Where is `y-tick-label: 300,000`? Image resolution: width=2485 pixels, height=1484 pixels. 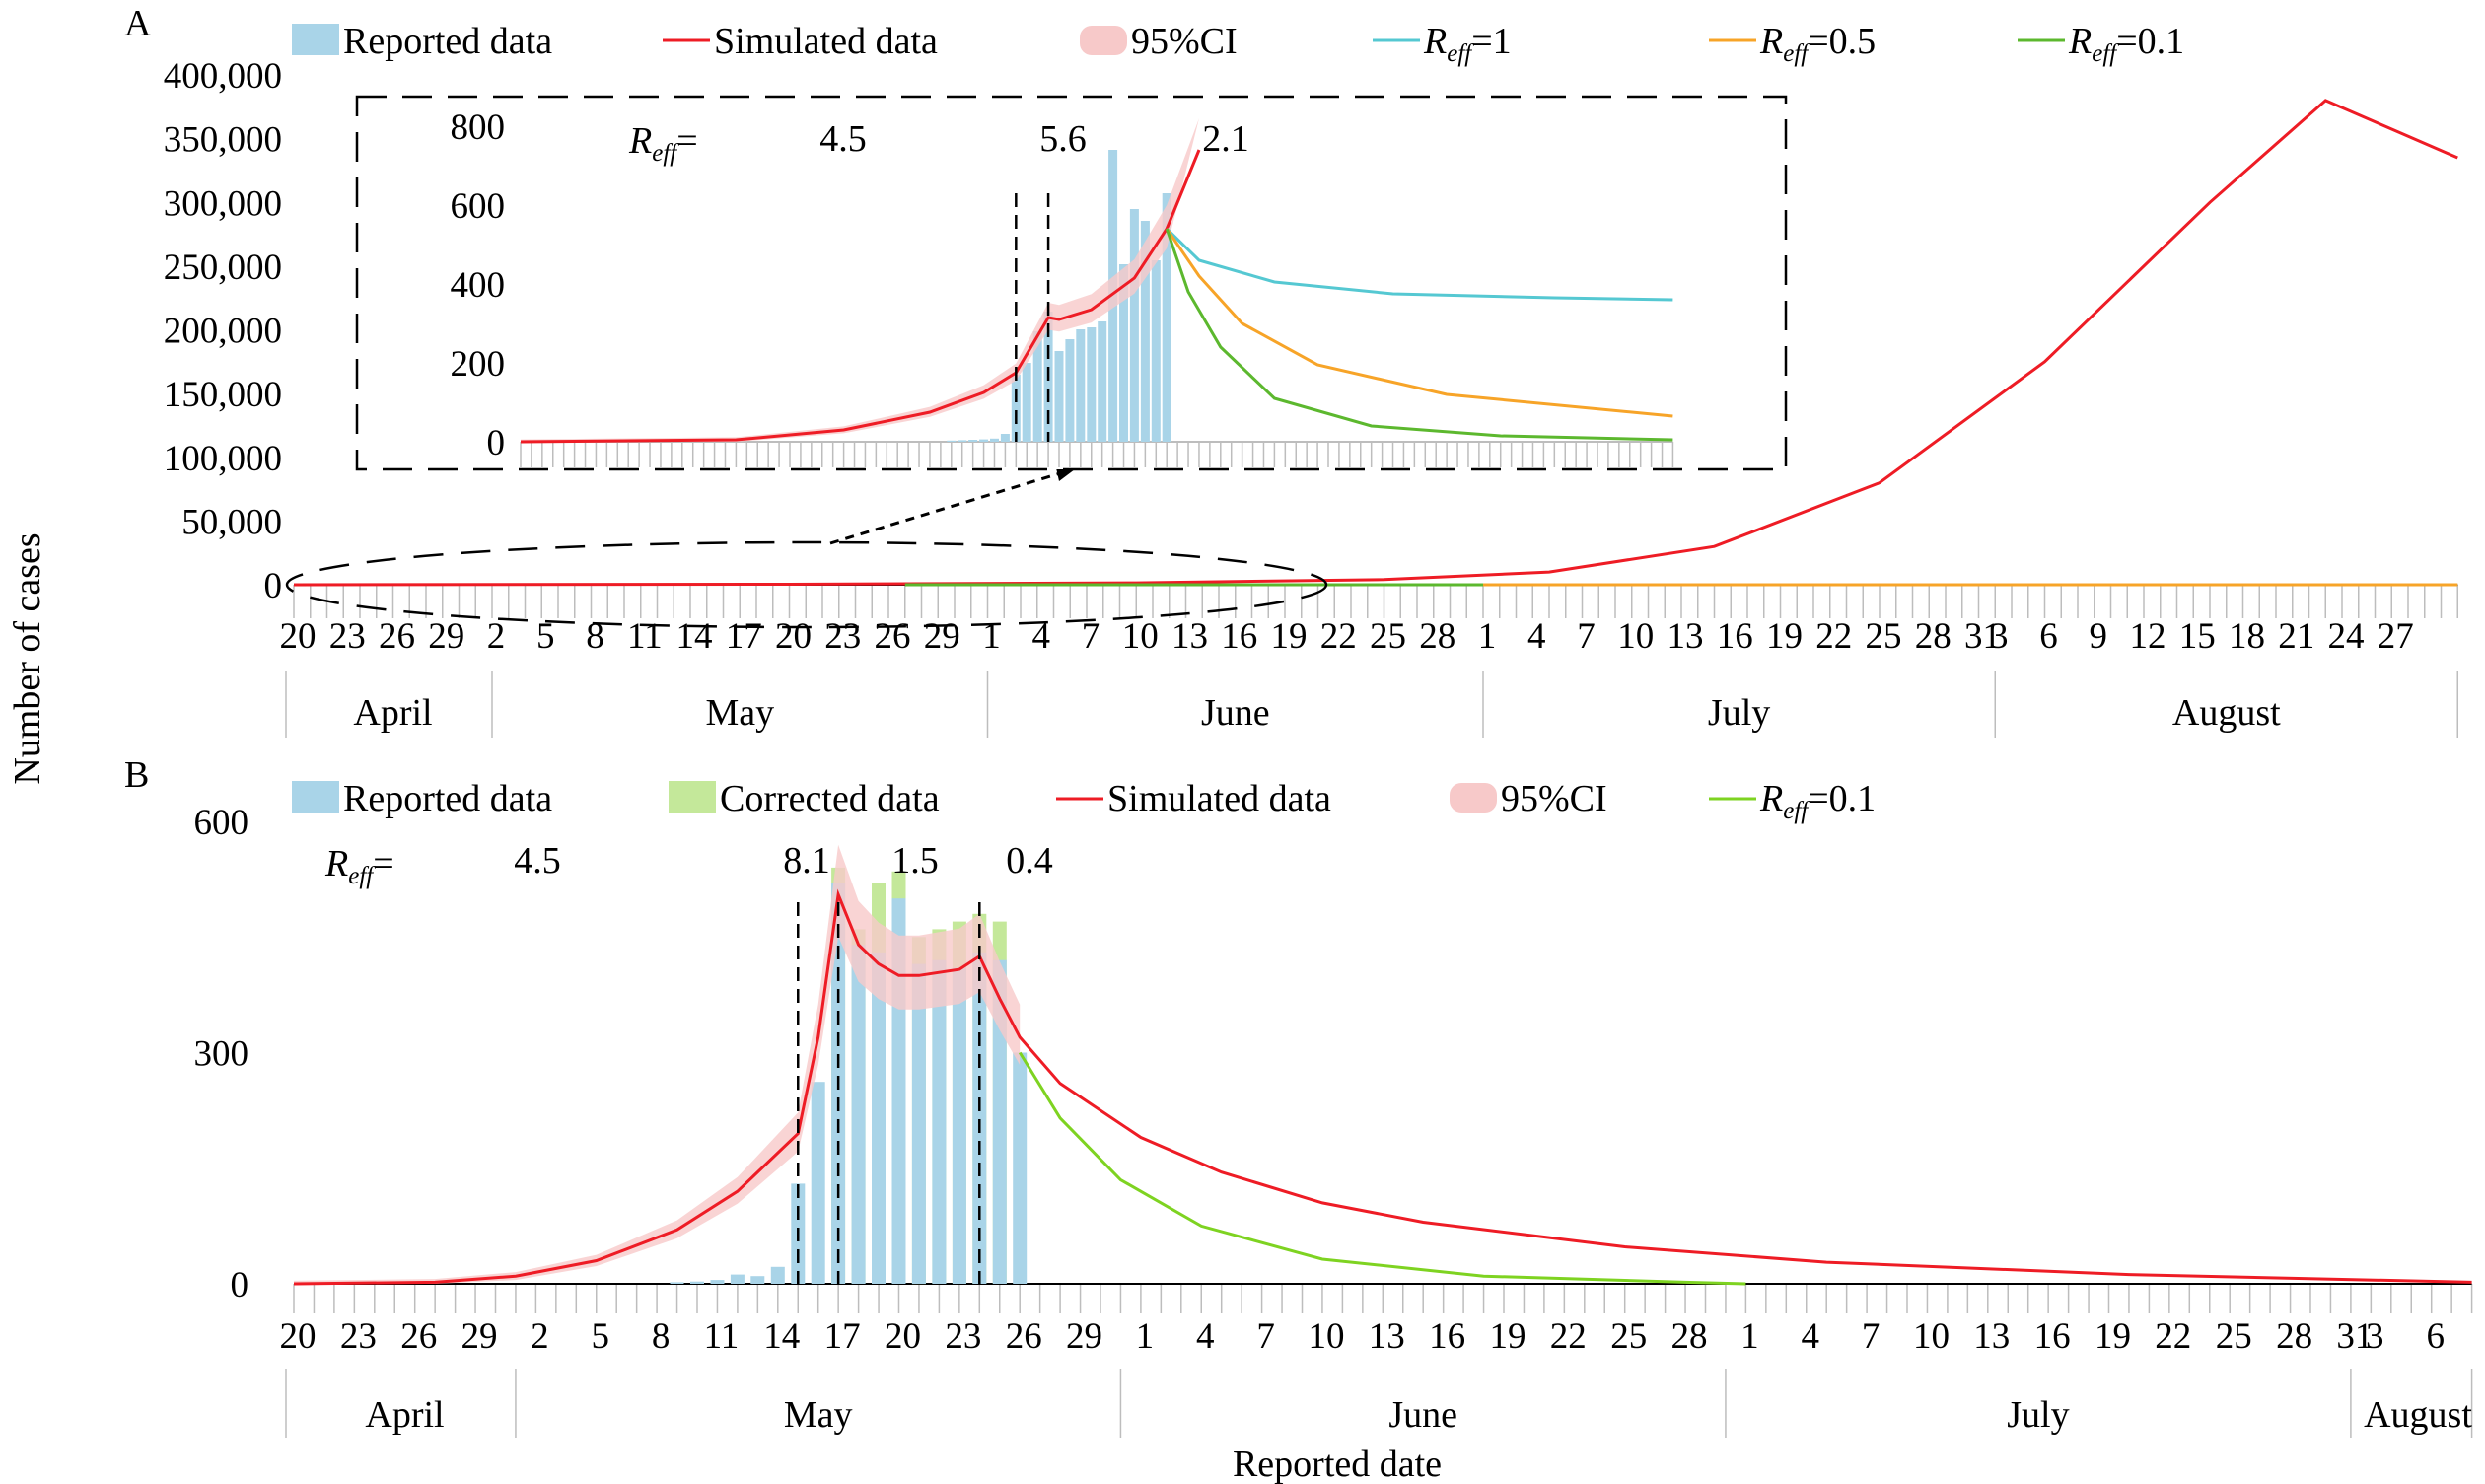 y-tick-label: 300,000 is located at coordinates (223, 203).